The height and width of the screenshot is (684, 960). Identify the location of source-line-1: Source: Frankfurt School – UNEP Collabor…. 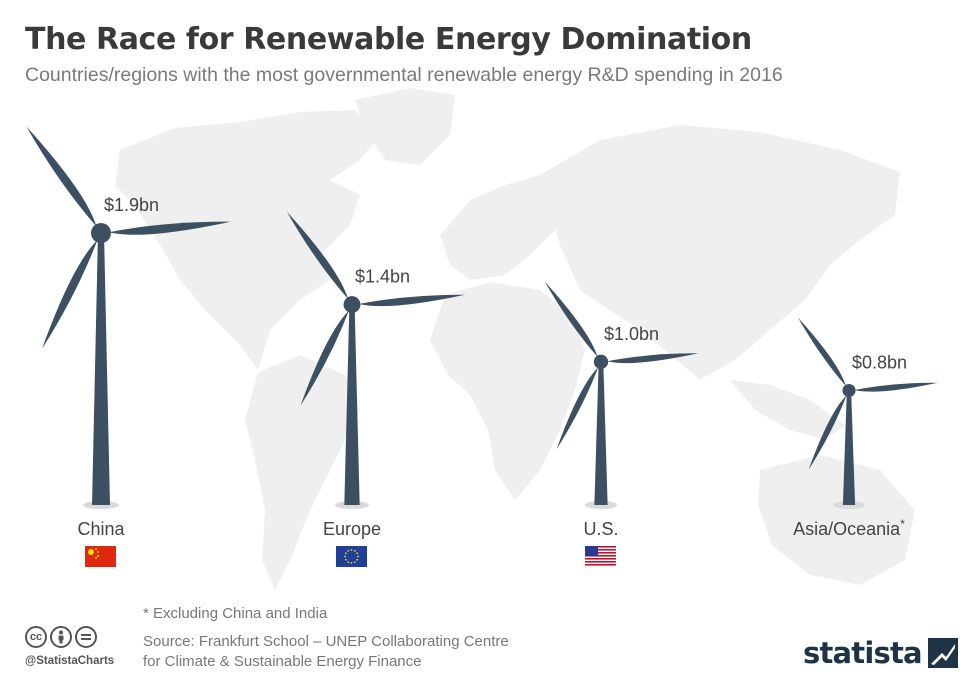
(326, 641).